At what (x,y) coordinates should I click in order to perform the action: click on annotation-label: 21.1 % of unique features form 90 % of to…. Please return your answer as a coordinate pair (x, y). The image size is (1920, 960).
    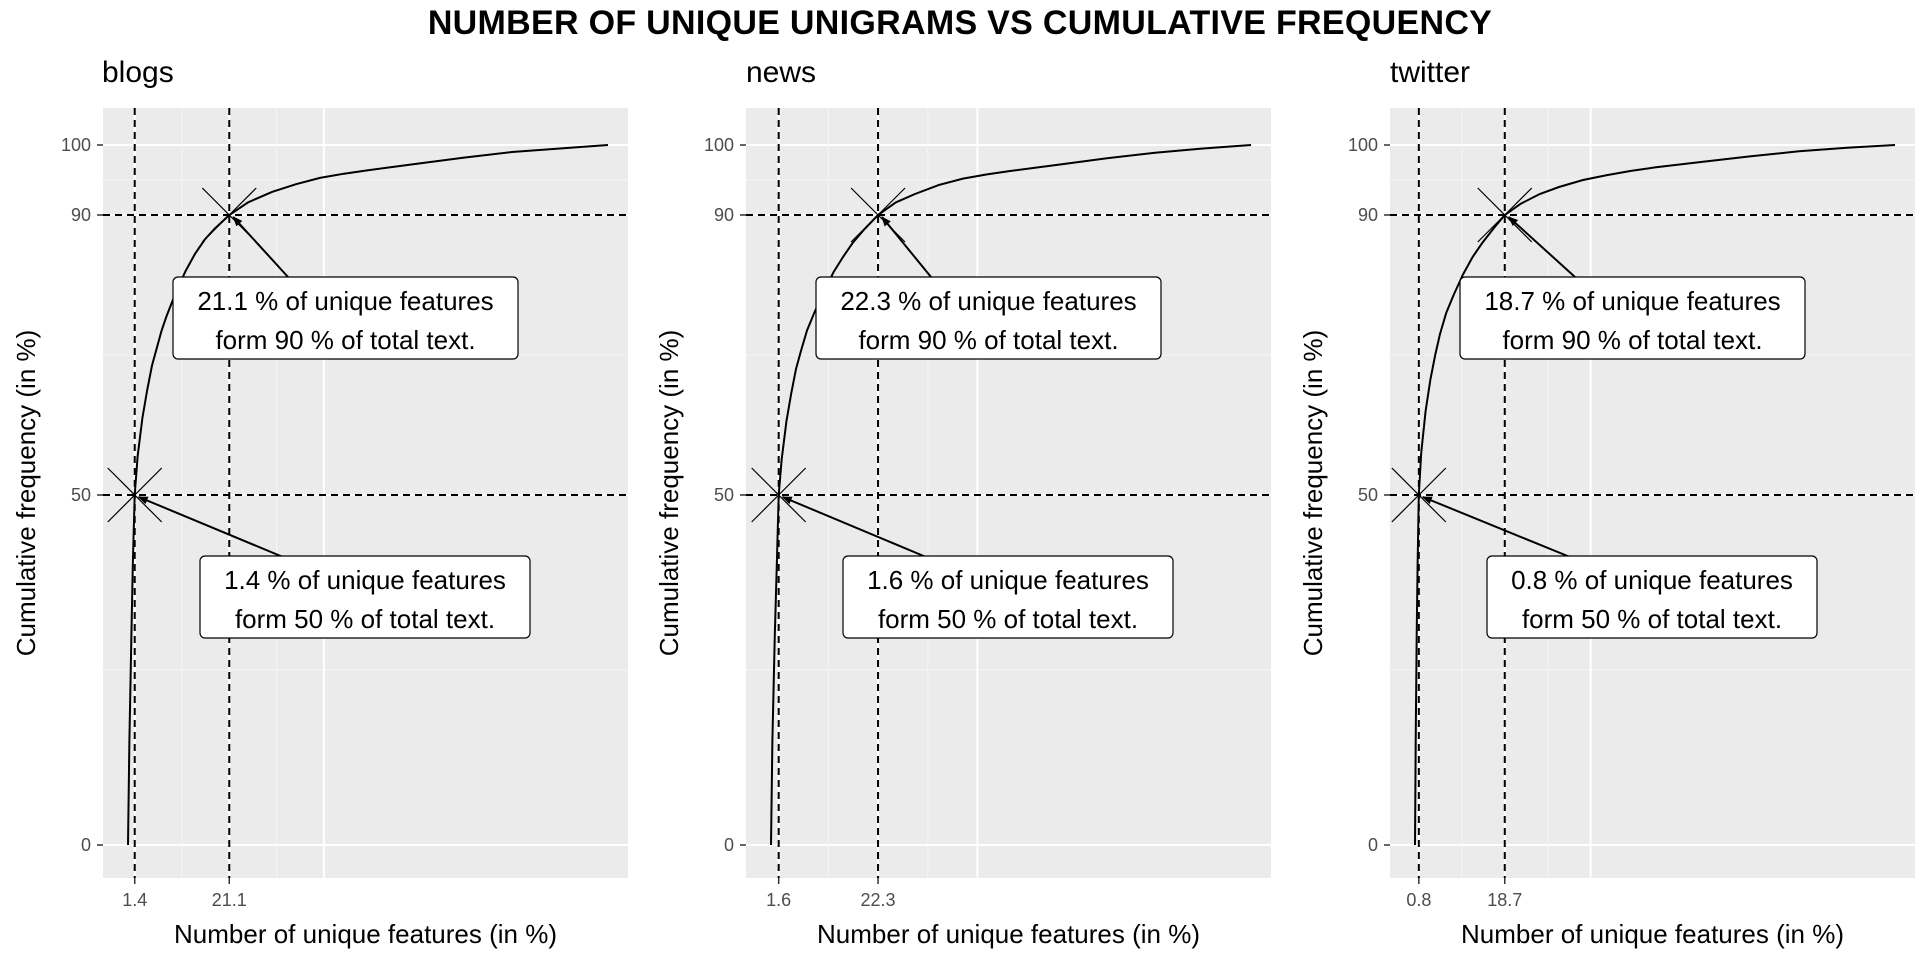
    Looking at the image, I should click on (345, 288).